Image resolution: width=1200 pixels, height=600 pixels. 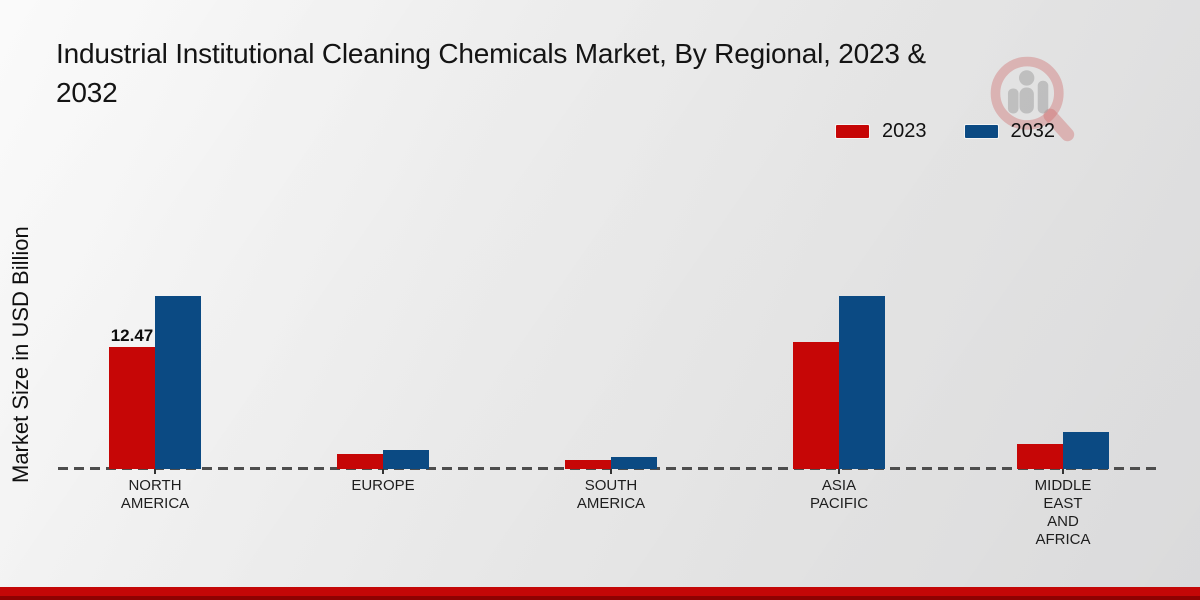 I want to click on x-axis-label-middle-east-and-africa: MIDDLE EAST AND AFRICA, so click(x=1063, y=513).